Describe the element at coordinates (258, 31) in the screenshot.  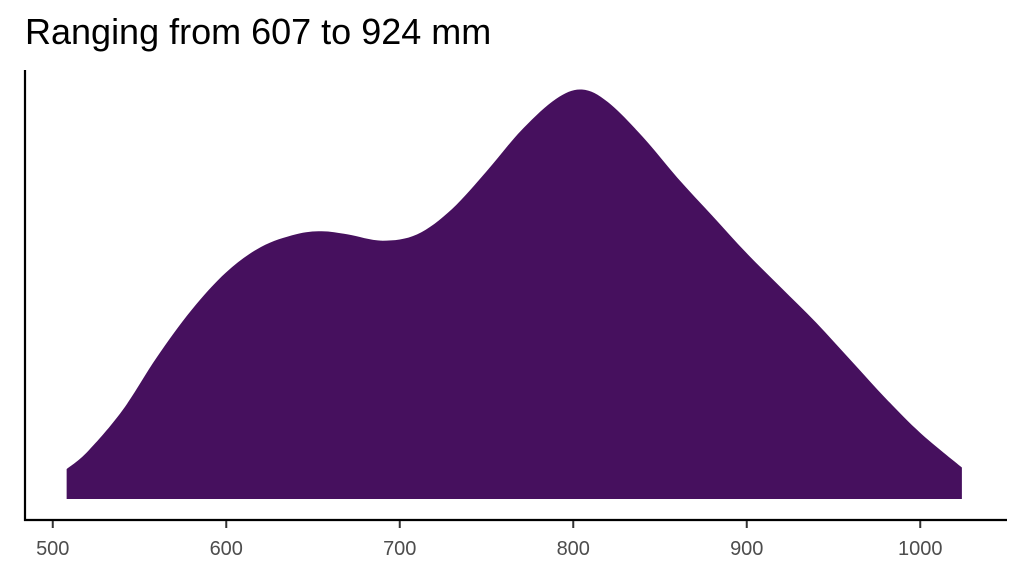
I see `chart-title: Ranging from 607 to 924 mm` at that location.